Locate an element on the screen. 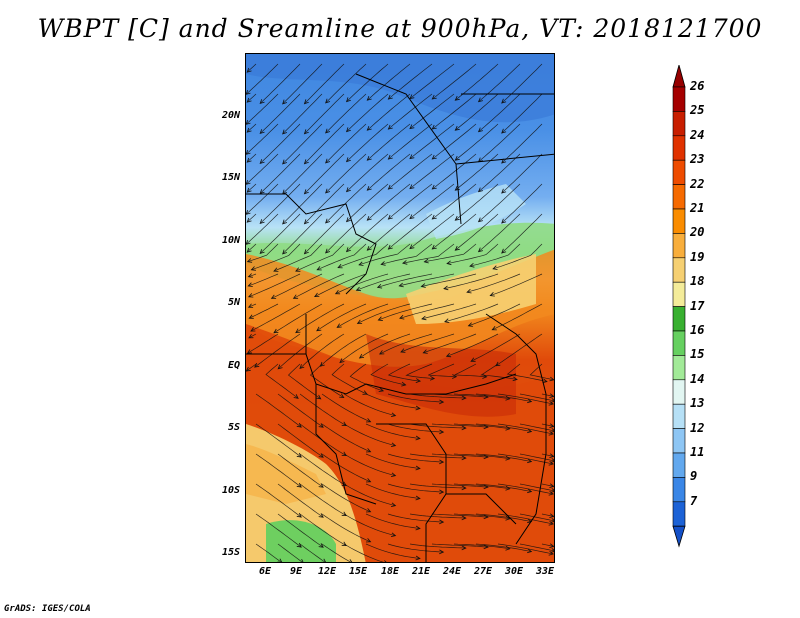 Image resolution: width=800 pixels, height=618 pixels. colorbar-label: 23 is located at coordinates (697, 159).